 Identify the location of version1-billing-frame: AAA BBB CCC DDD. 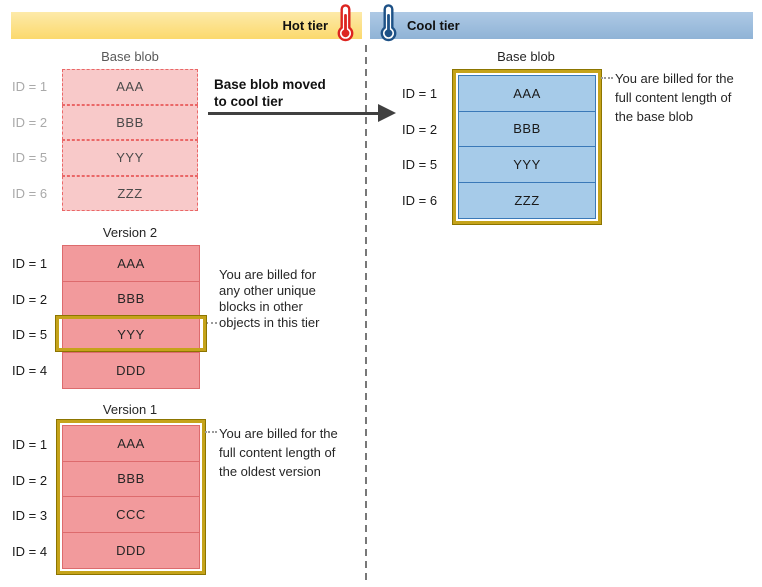
(131, 497).